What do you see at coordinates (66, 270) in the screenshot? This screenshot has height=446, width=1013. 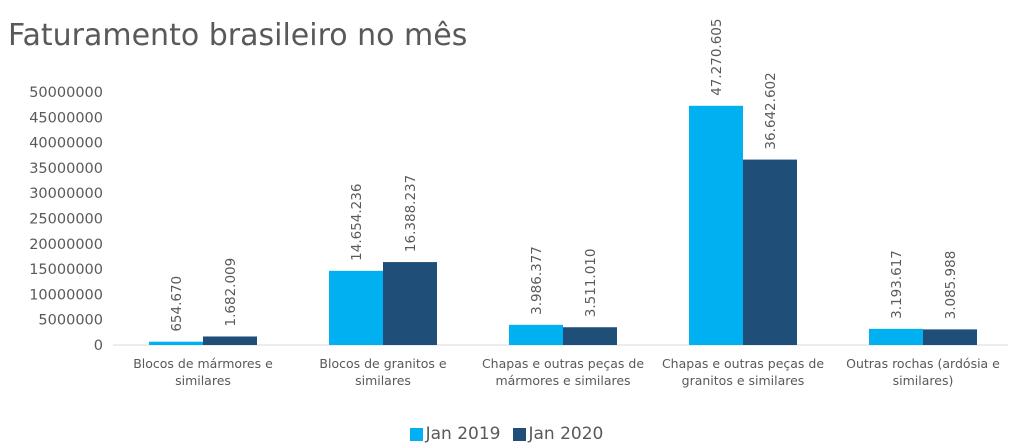 I see `y-tick-label: 15000000` at bounding box center [66, 270].